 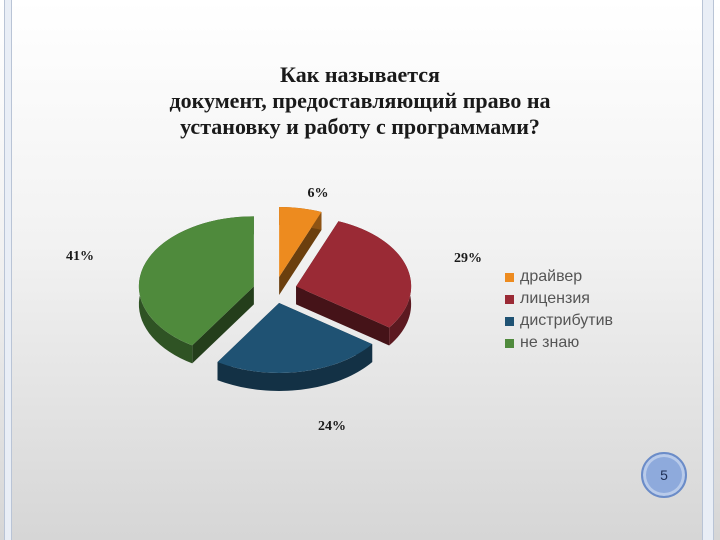 I want to click on pie-slice-driver, so click(x=300, y=251).